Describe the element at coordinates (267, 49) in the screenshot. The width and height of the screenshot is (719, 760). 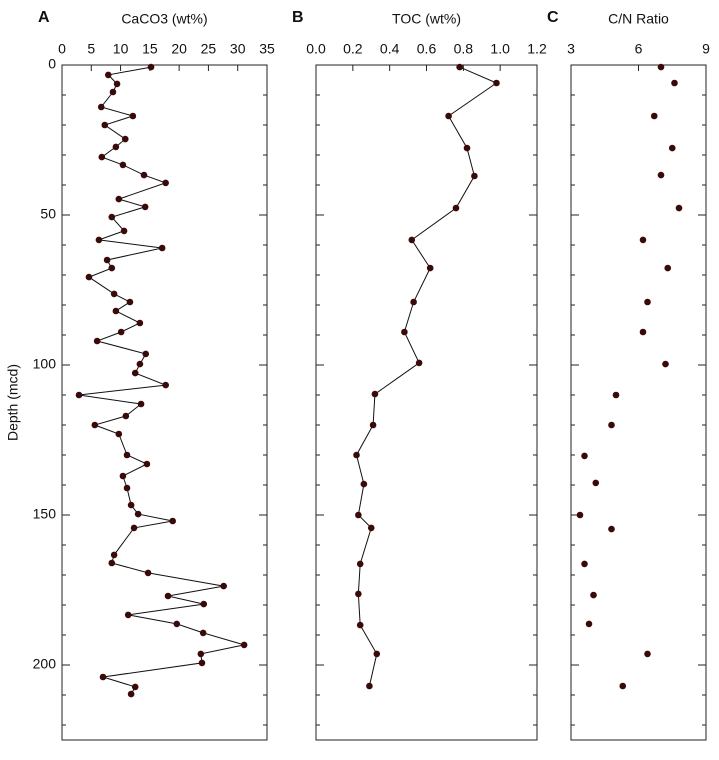
I see `x-tick-label: 35` at that location.